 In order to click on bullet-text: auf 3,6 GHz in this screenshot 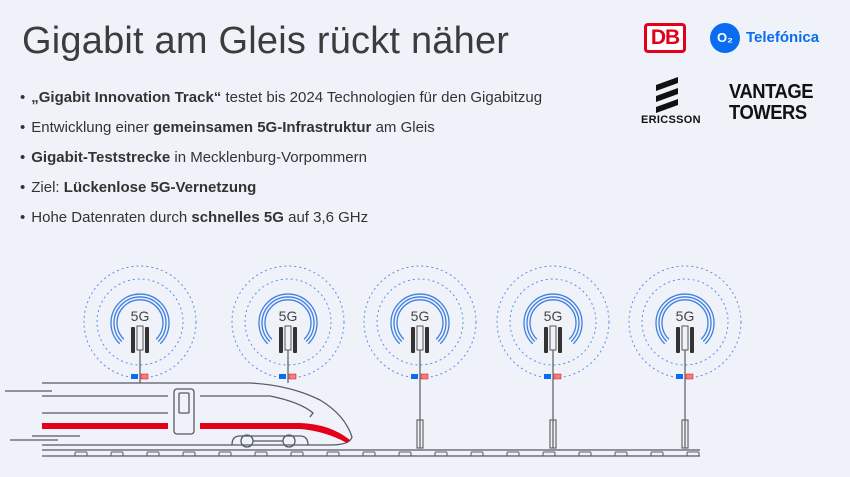, I will do `click(326, 217)`.